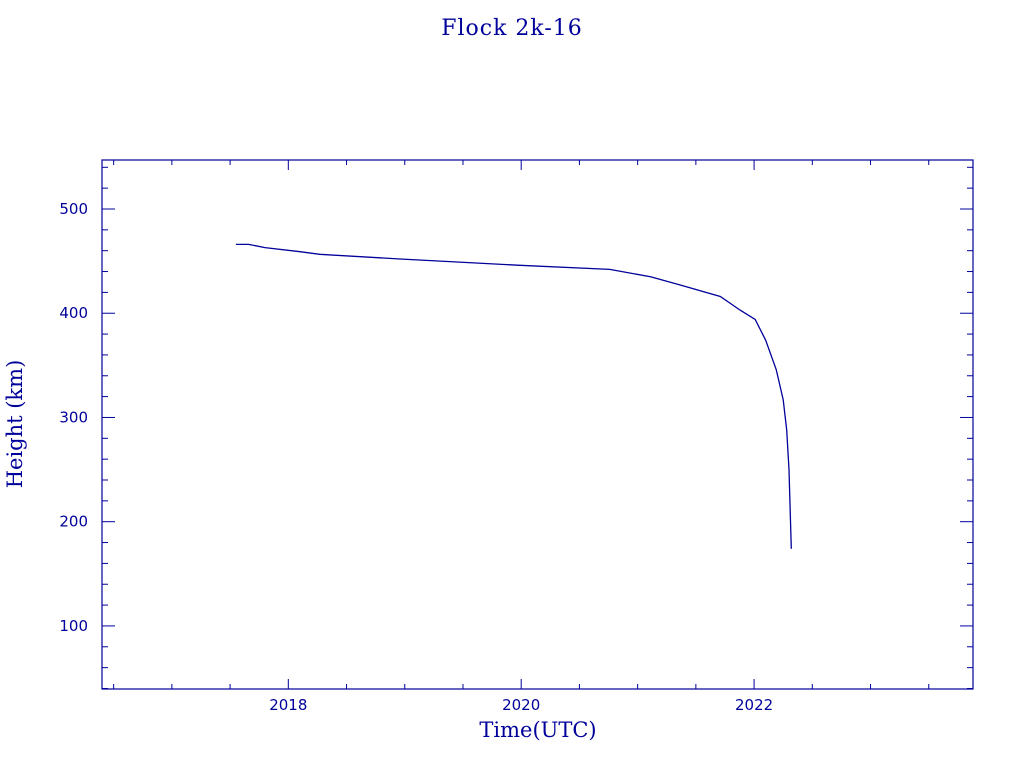 Image resolution: width=1024 pixels, height=768 pixels. Describe the element at coordinates (754, 705) in the screenshot. I see `x-tick-label: 2022` at that location.